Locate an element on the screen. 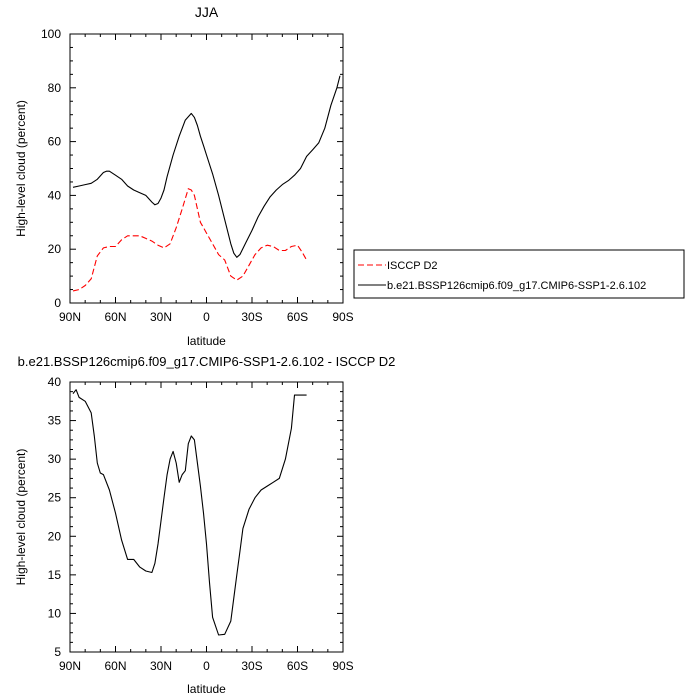  chart2-y-tick-label: 15 is located at coordinates (55, 575).